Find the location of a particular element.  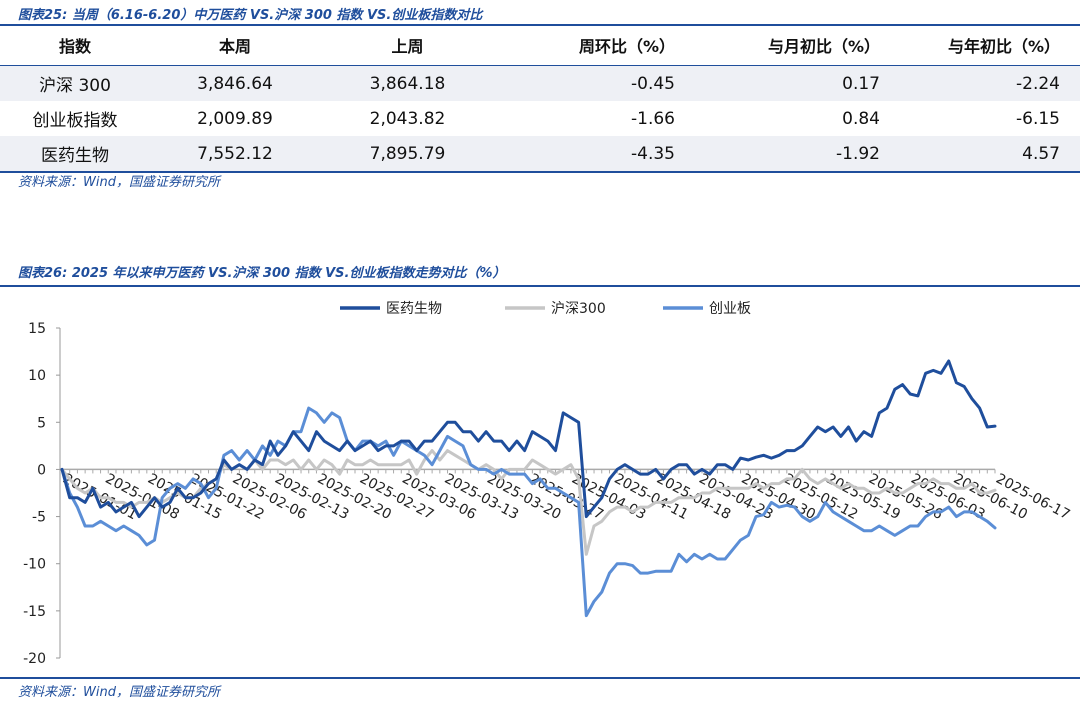

fig26-bottom-rule is located at coordinates (540, 678).